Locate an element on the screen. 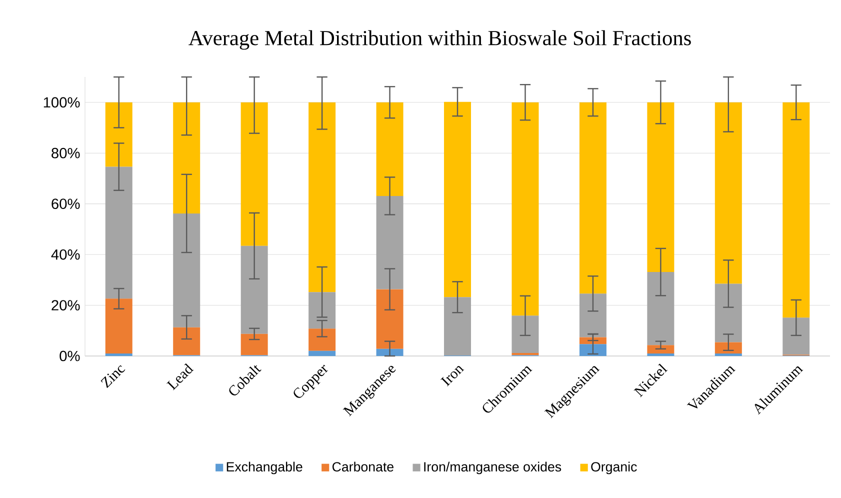 Image resolution: width=841 pixels, height=498 pixels. y-tick-label: 40% is located at coordinates (65, 254).